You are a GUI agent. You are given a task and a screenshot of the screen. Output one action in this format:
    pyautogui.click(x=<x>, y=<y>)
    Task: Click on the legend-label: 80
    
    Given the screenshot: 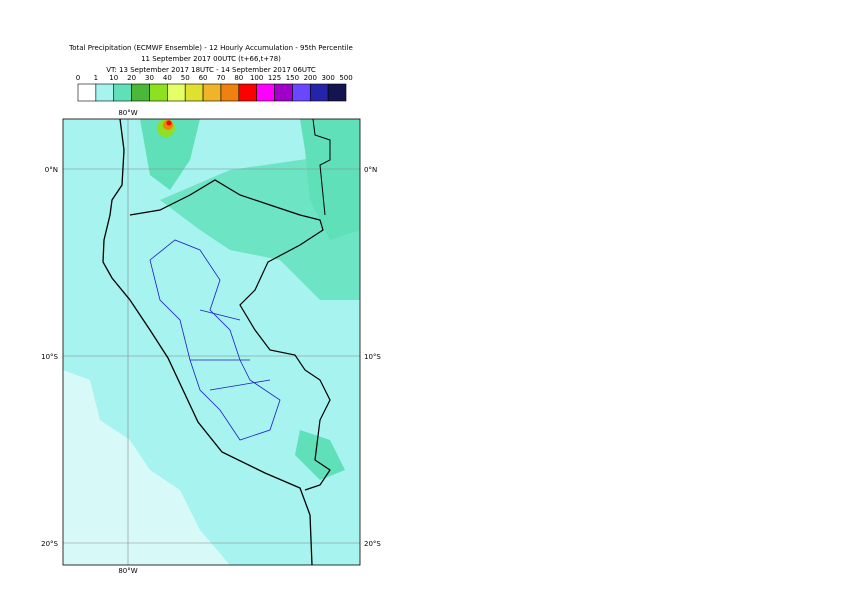 What is the action you would take?
    pyautogui.click(x=238, y=78)
    